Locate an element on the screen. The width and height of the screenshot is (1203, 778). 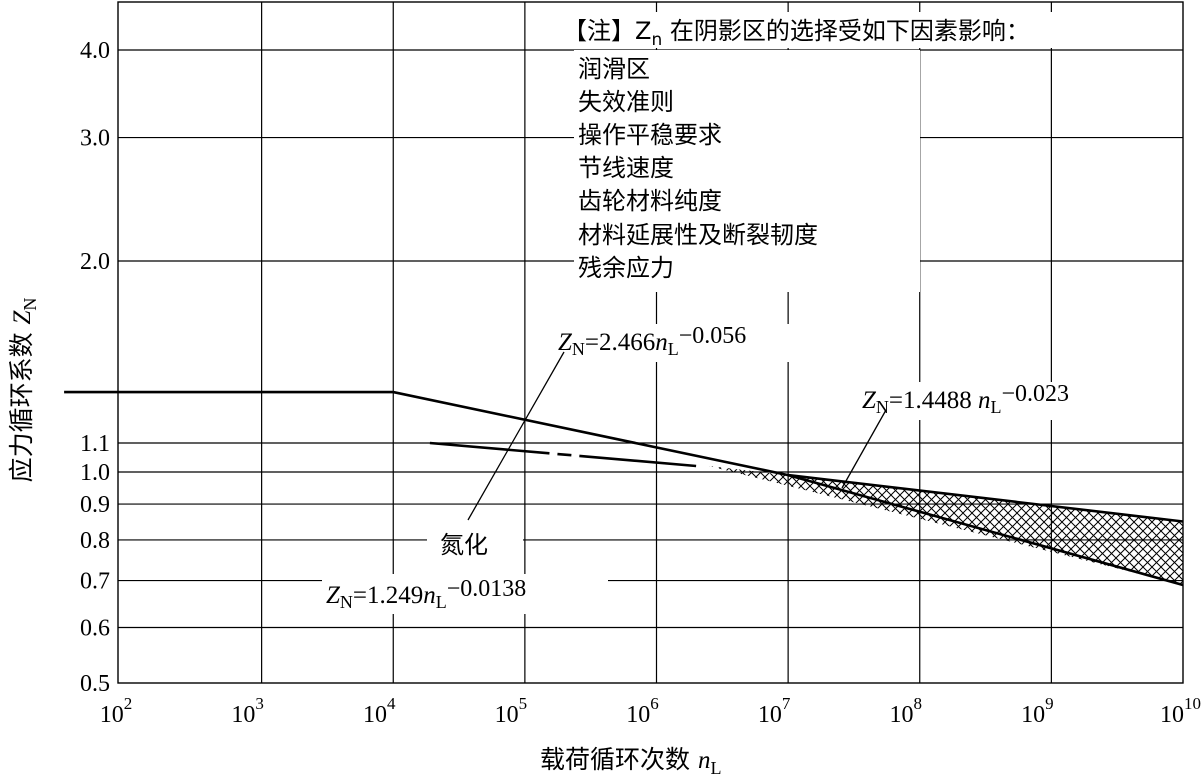
equation-label-1: ZN=2.466nL−0.056 is located at coordinates (652, 341).